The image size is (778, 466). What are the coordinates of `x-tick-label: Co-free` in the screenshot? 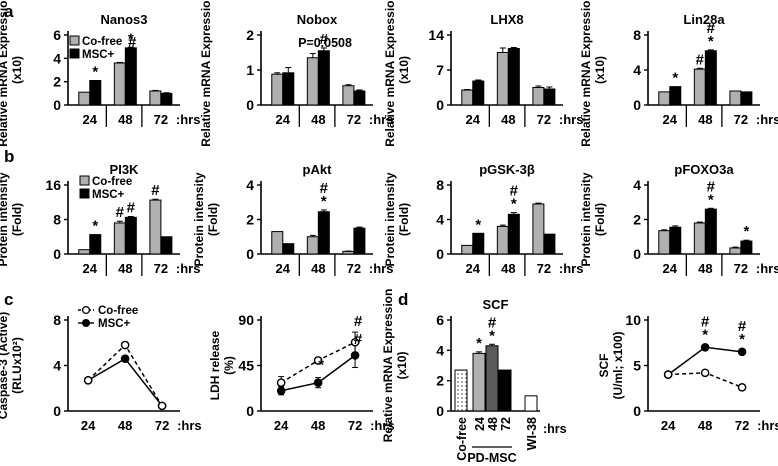 It's located at (462, 439).